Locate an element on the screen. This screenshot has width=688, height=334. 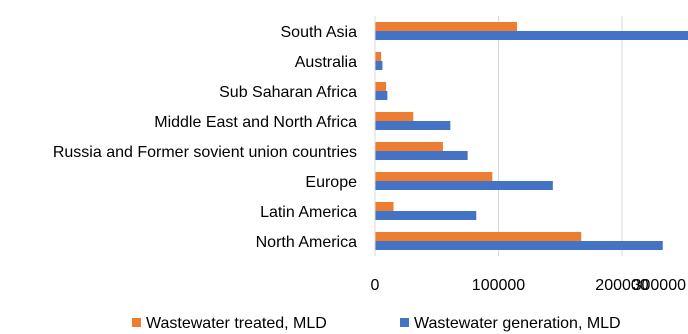
category-label-2: Europe is located at coordinates (331, 182).